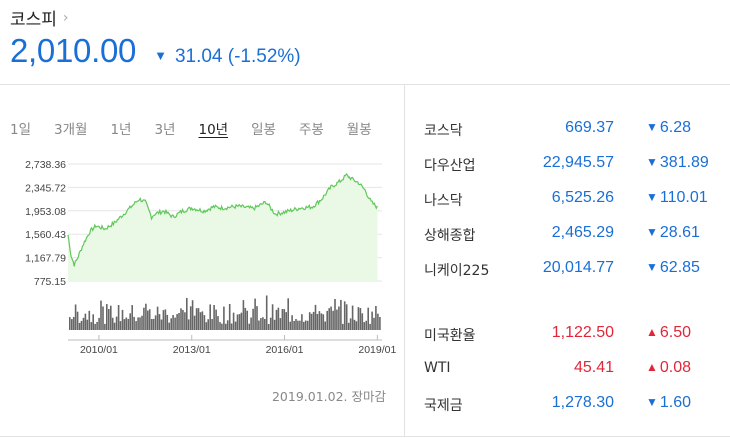 The image size is (730, 438). I want to click on market-row-usd-krw: 미국환율 1,122.50 ▲ 6.50, so click(574, 336).